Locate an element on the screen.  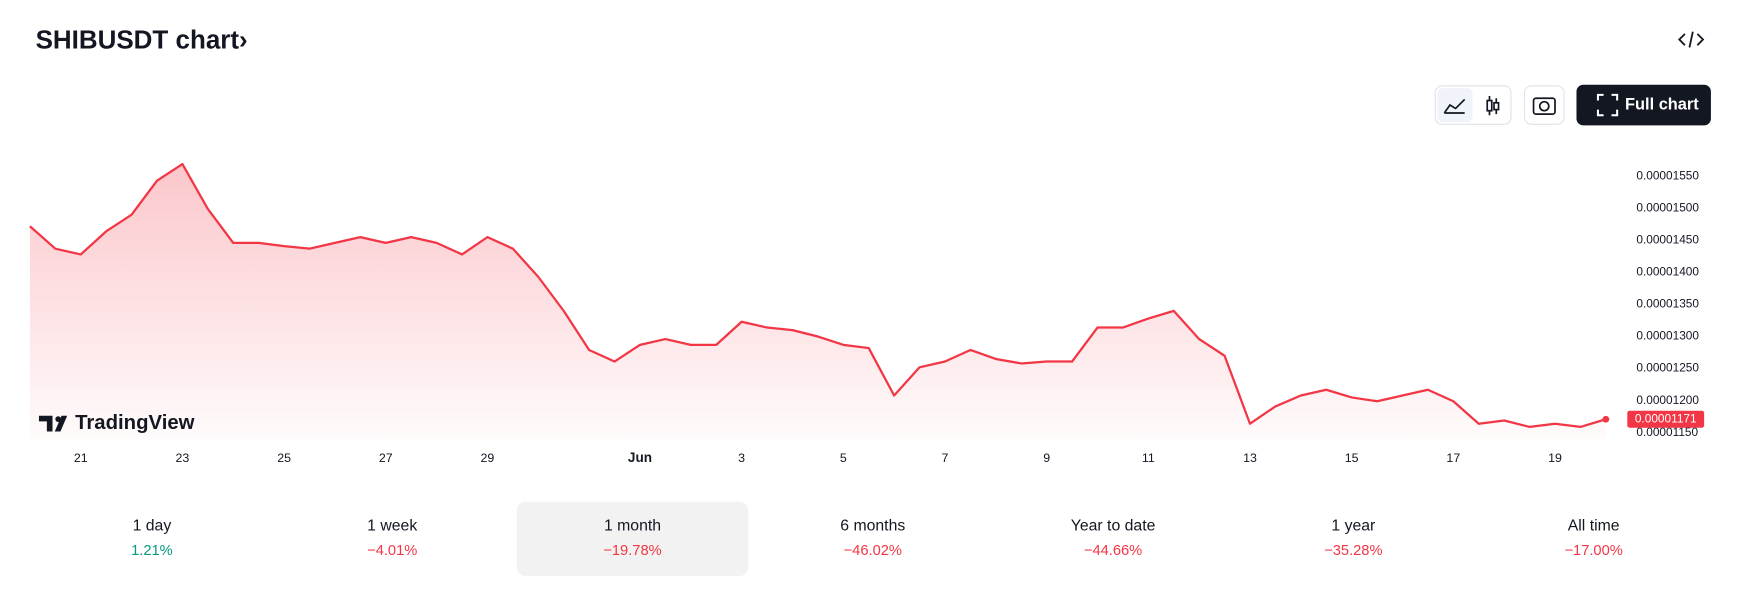
last-point is located at coordinates (1606, 419).